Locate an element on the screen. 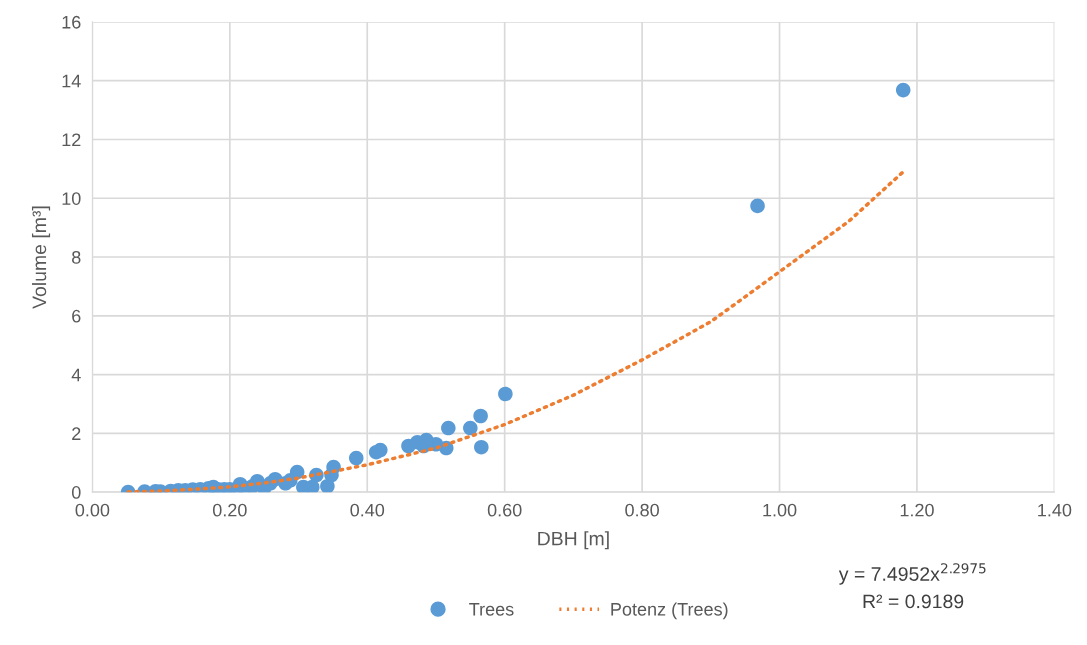  y-tick-label: 4 is located at coordinates (76, 375).